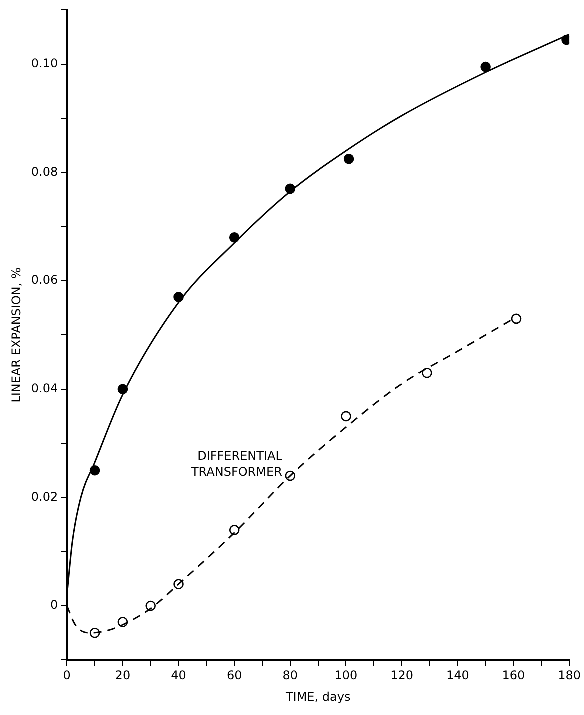  What do you see at coordinates (67, 675) in the screenshot?
I see `x-tick-label: 0` at bounding box center [67, 675].